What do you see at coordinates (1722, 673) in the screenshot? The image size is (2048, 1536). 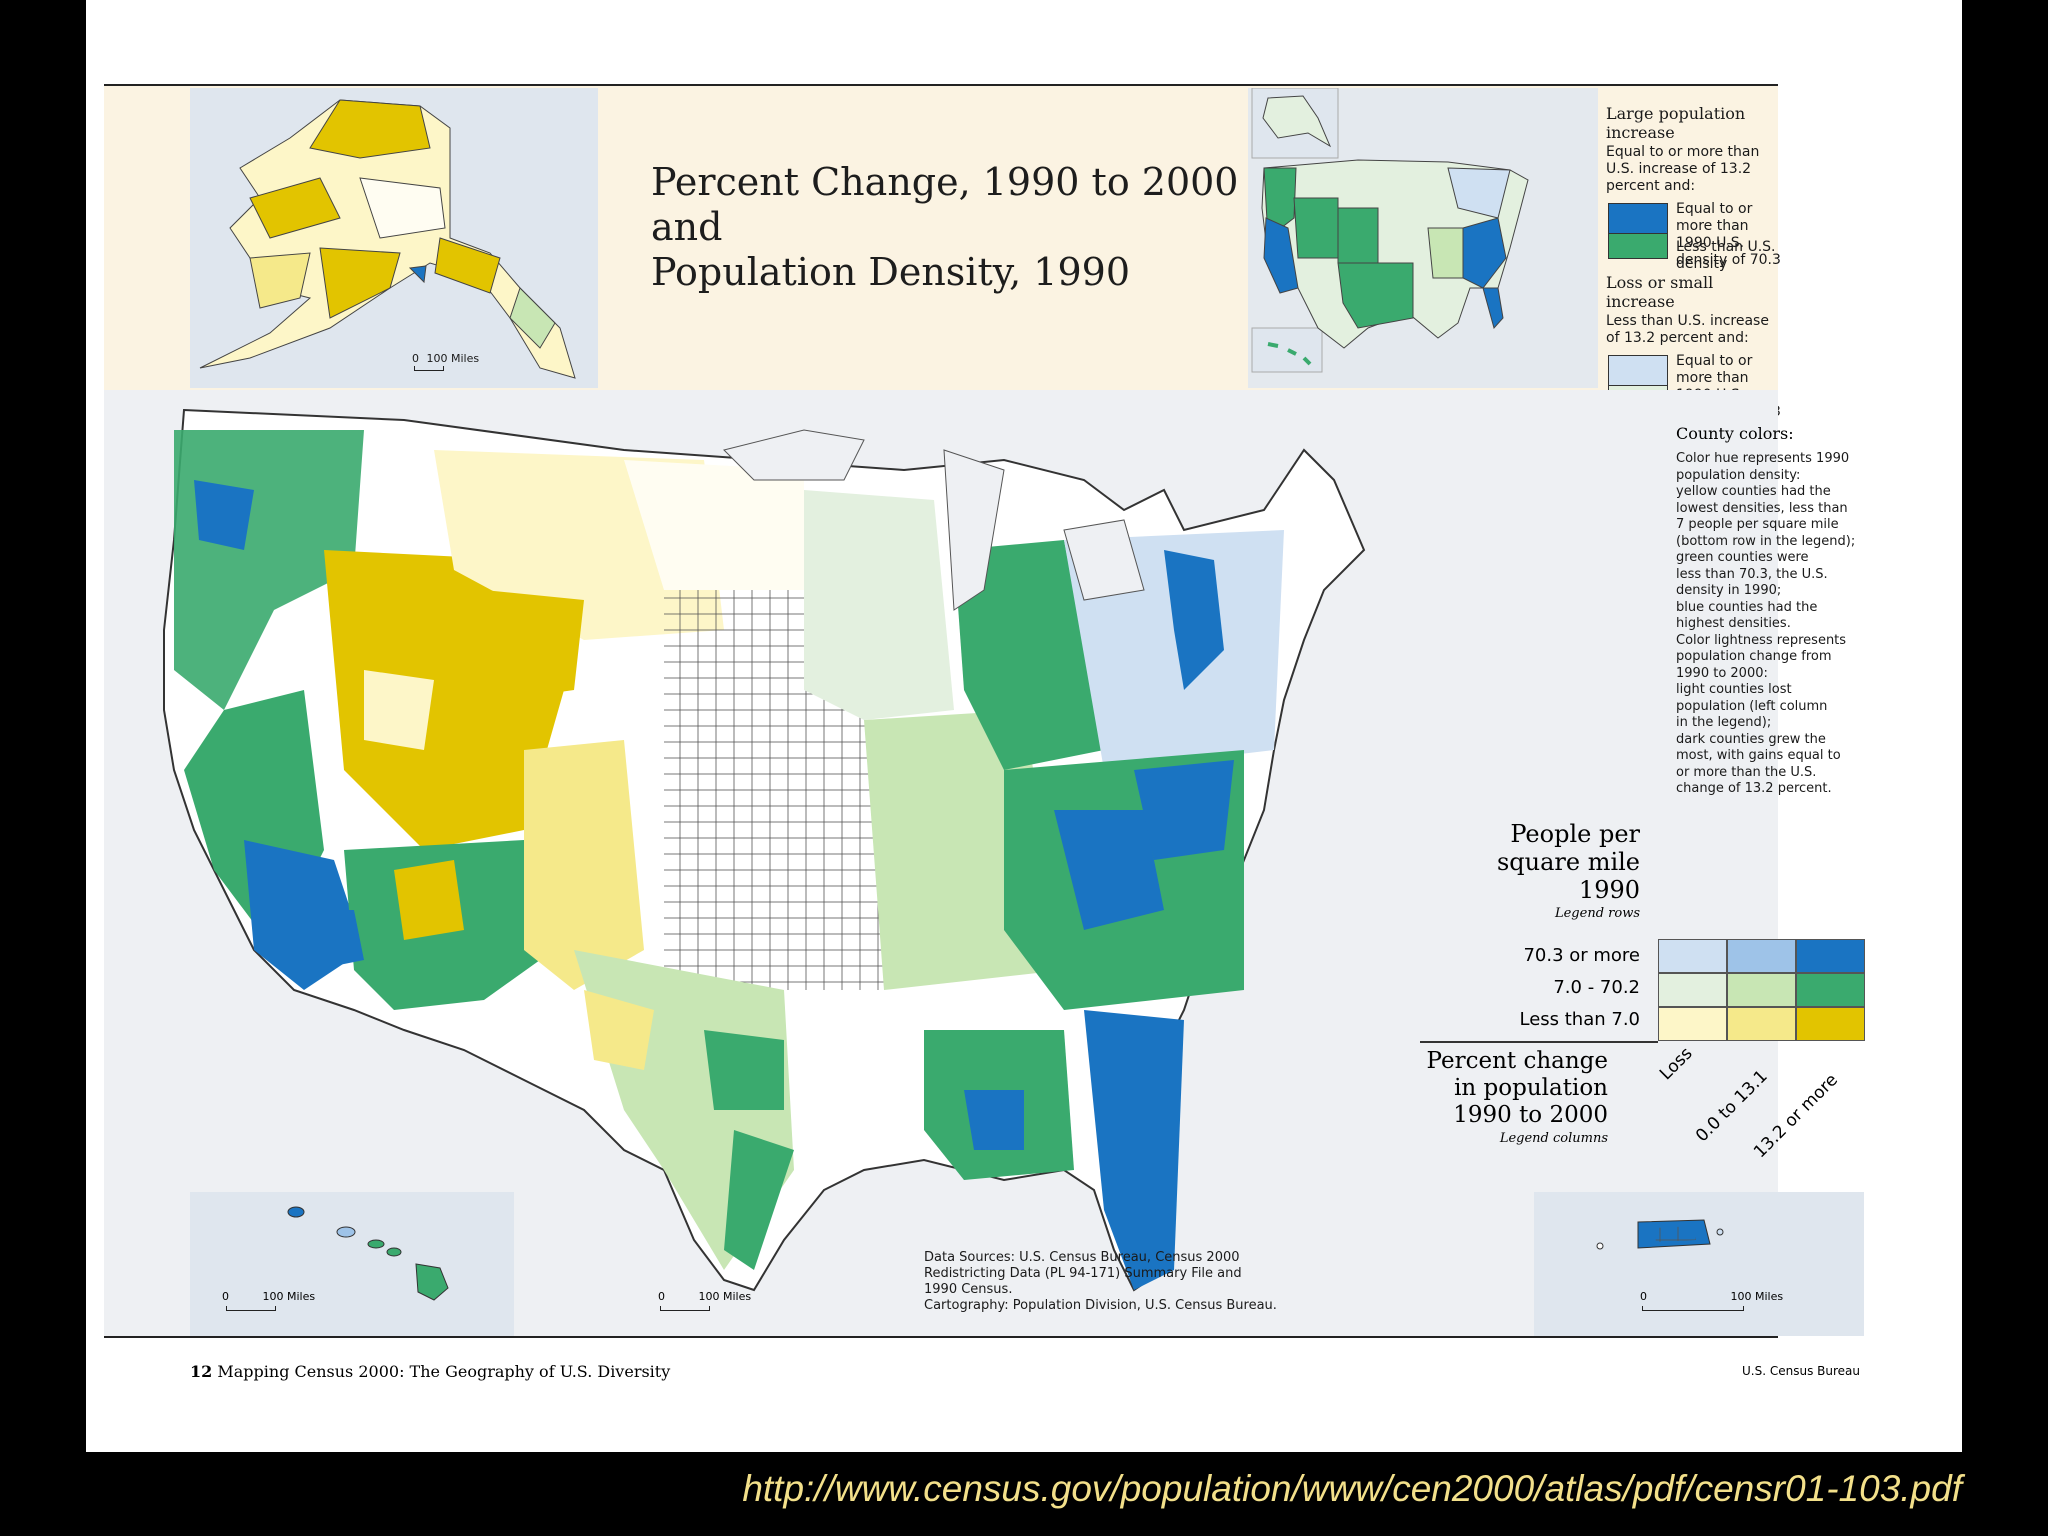 I see `county-colors-line: 1990 to 2000:` at bounding box center [1722, 673].